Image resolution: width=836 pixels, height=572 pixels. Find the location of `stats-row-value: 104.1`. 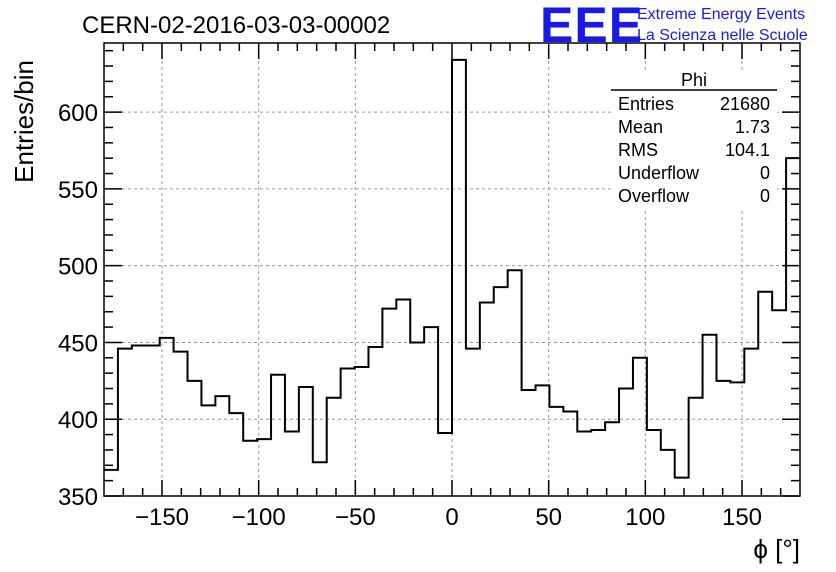

stats-row-value: 104.1 is located at coordinates (747, 150).